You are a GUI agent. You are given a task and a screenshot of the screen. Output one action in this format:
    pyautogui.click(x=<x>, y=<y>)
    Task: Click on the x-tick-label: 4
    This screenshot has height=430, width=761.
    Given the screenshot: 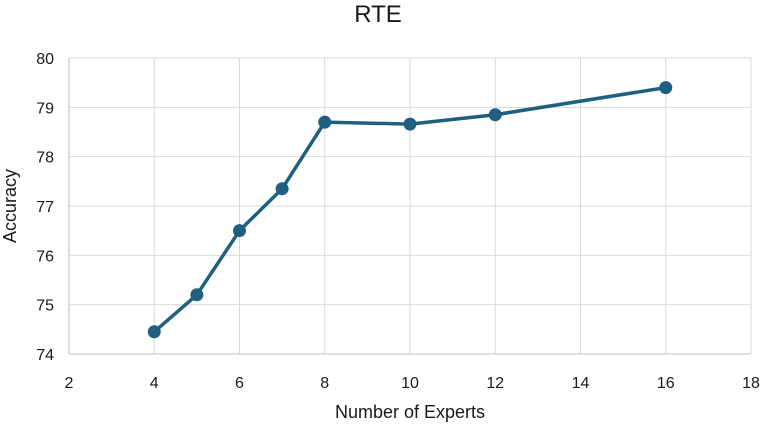 What is the action you would take?
    pyautogui.click(x=154, y=383)
    